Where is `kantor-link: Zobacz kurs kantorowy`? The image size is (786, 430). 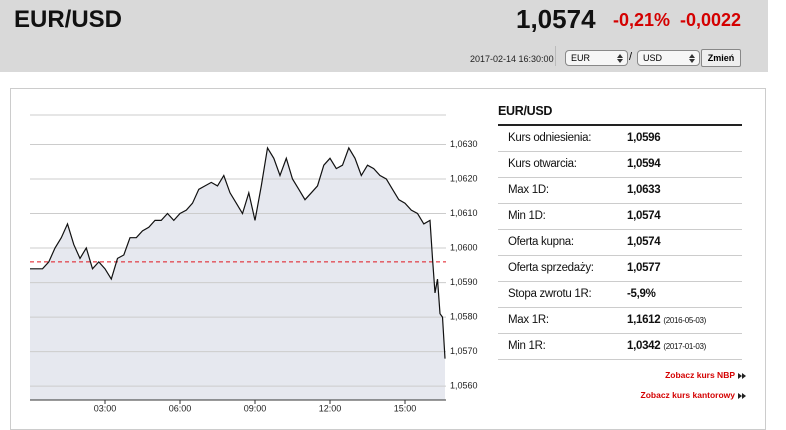 kantor-link: Zobacz kurs kantorowy is located at coordinates (693, 395).